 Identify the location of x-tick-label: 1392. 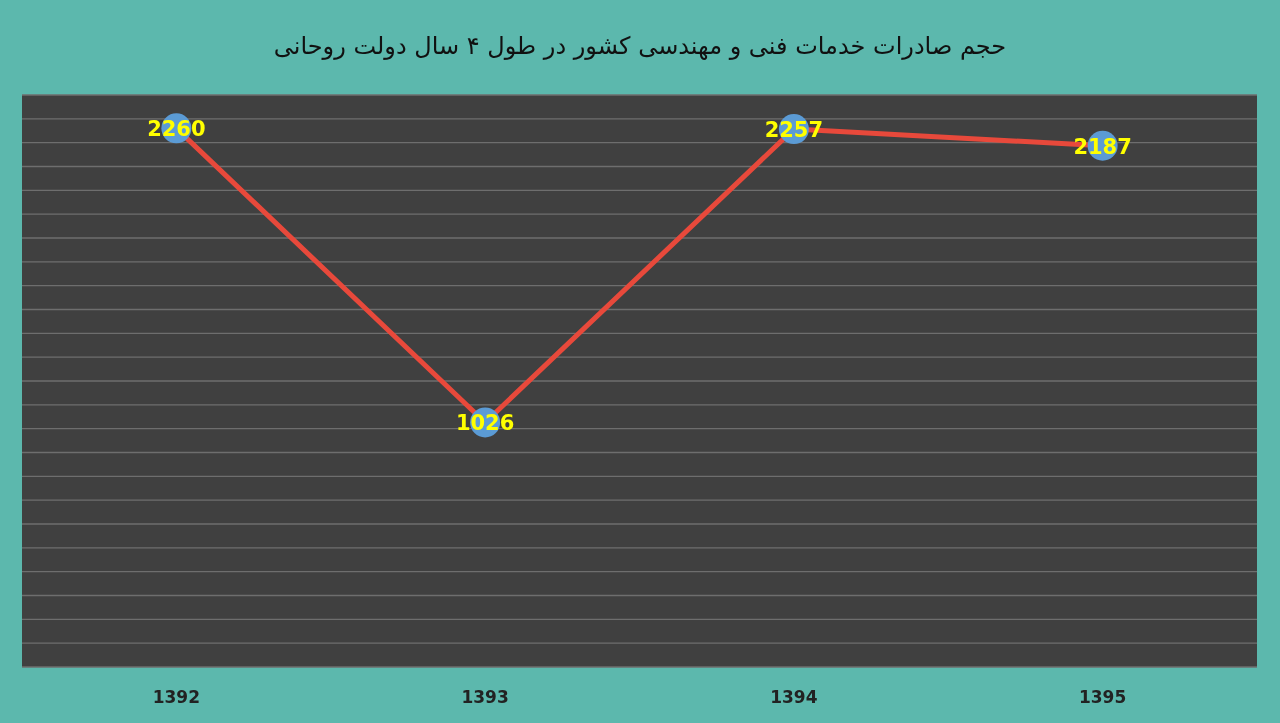
(176, 697).